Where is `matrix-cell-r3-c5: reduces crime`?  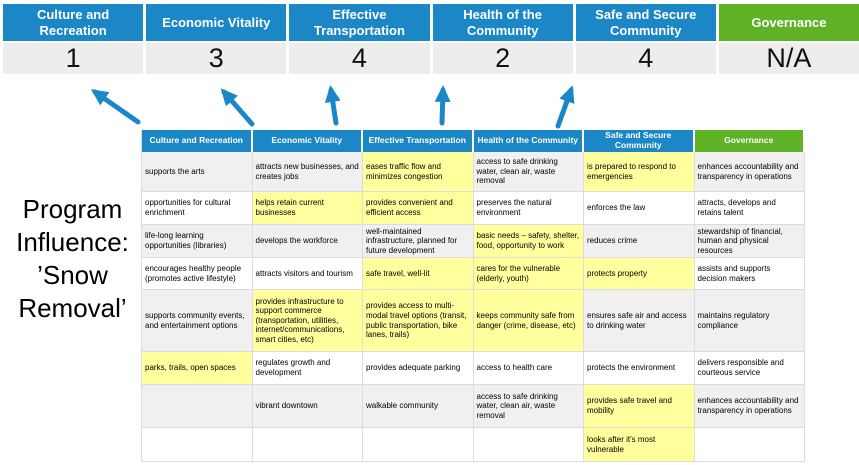
matrix-cell-r3-c5: reduces crime is located at coordinates (639, 241).